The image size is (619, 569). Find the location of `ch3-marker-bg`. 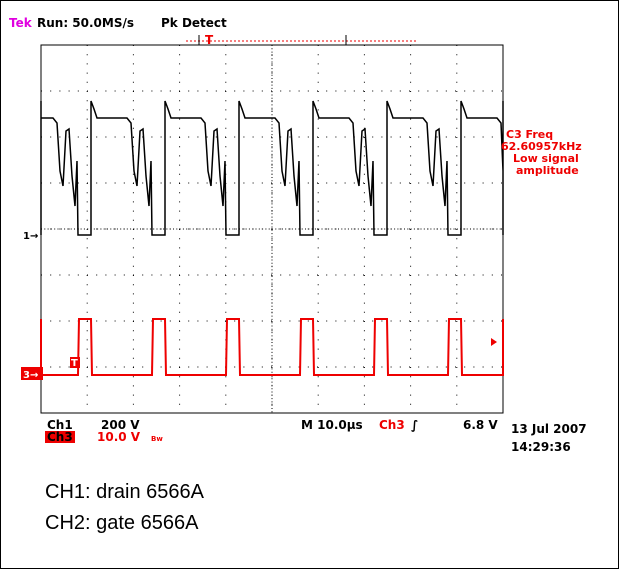

ch3-marker-bg is located at coordinates (32, 373).